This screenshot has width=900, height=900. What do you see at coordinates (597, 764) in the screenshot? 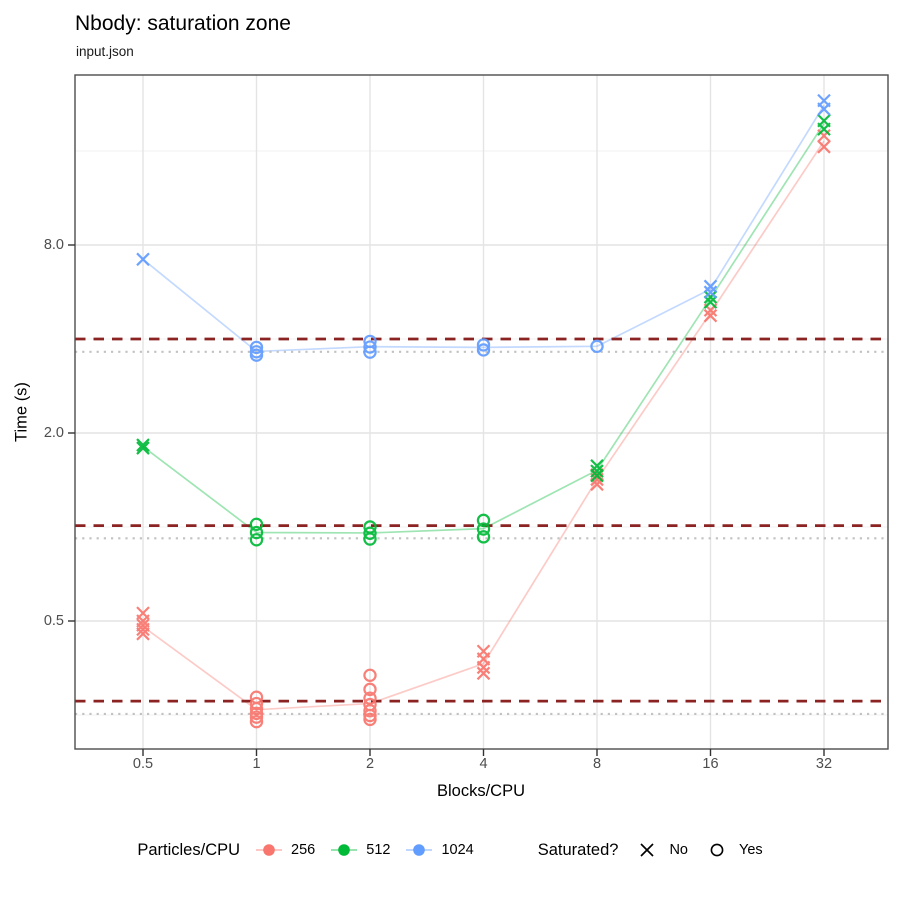
I see `x-tick-label: 8` at bounding box center [597, 764].